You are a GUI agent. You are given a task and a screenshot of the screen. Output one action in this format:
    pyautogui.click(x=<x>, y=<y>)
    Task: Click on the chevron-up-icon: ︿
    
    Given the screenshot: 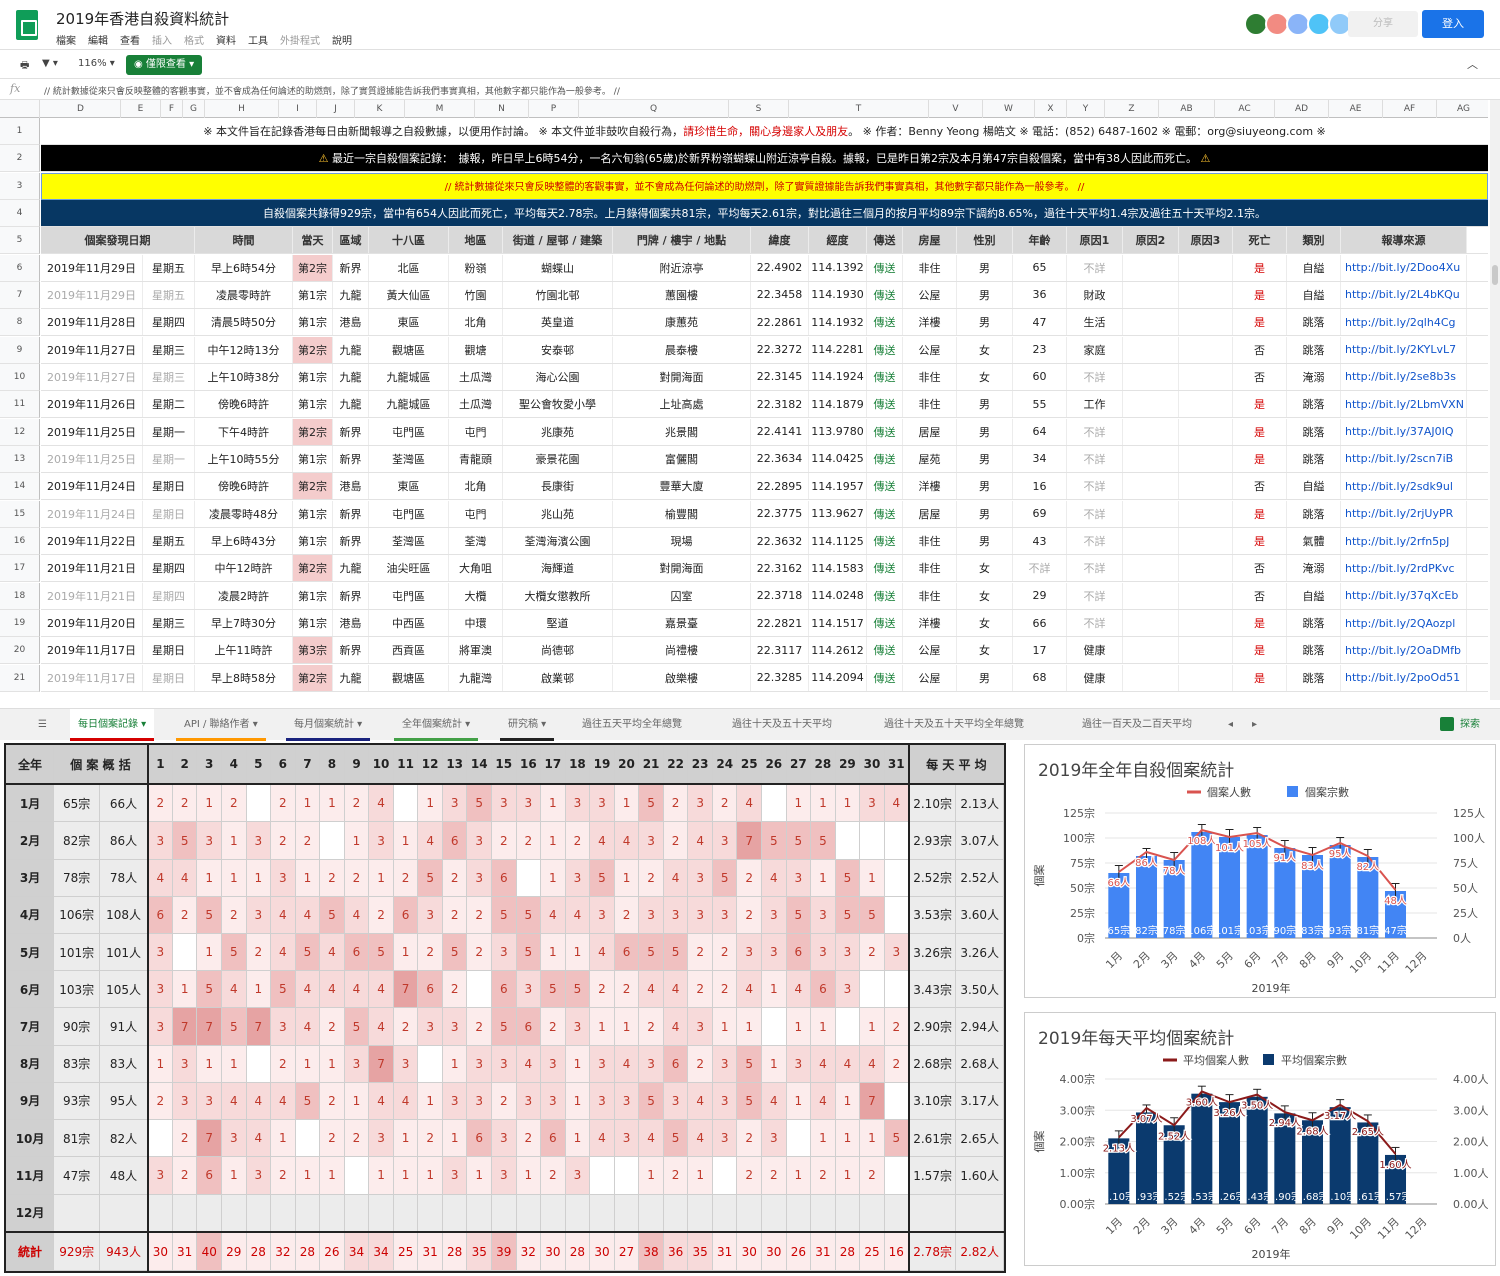 What is the action you would take?
    pyautogui.click(x=1472, y=64)
    